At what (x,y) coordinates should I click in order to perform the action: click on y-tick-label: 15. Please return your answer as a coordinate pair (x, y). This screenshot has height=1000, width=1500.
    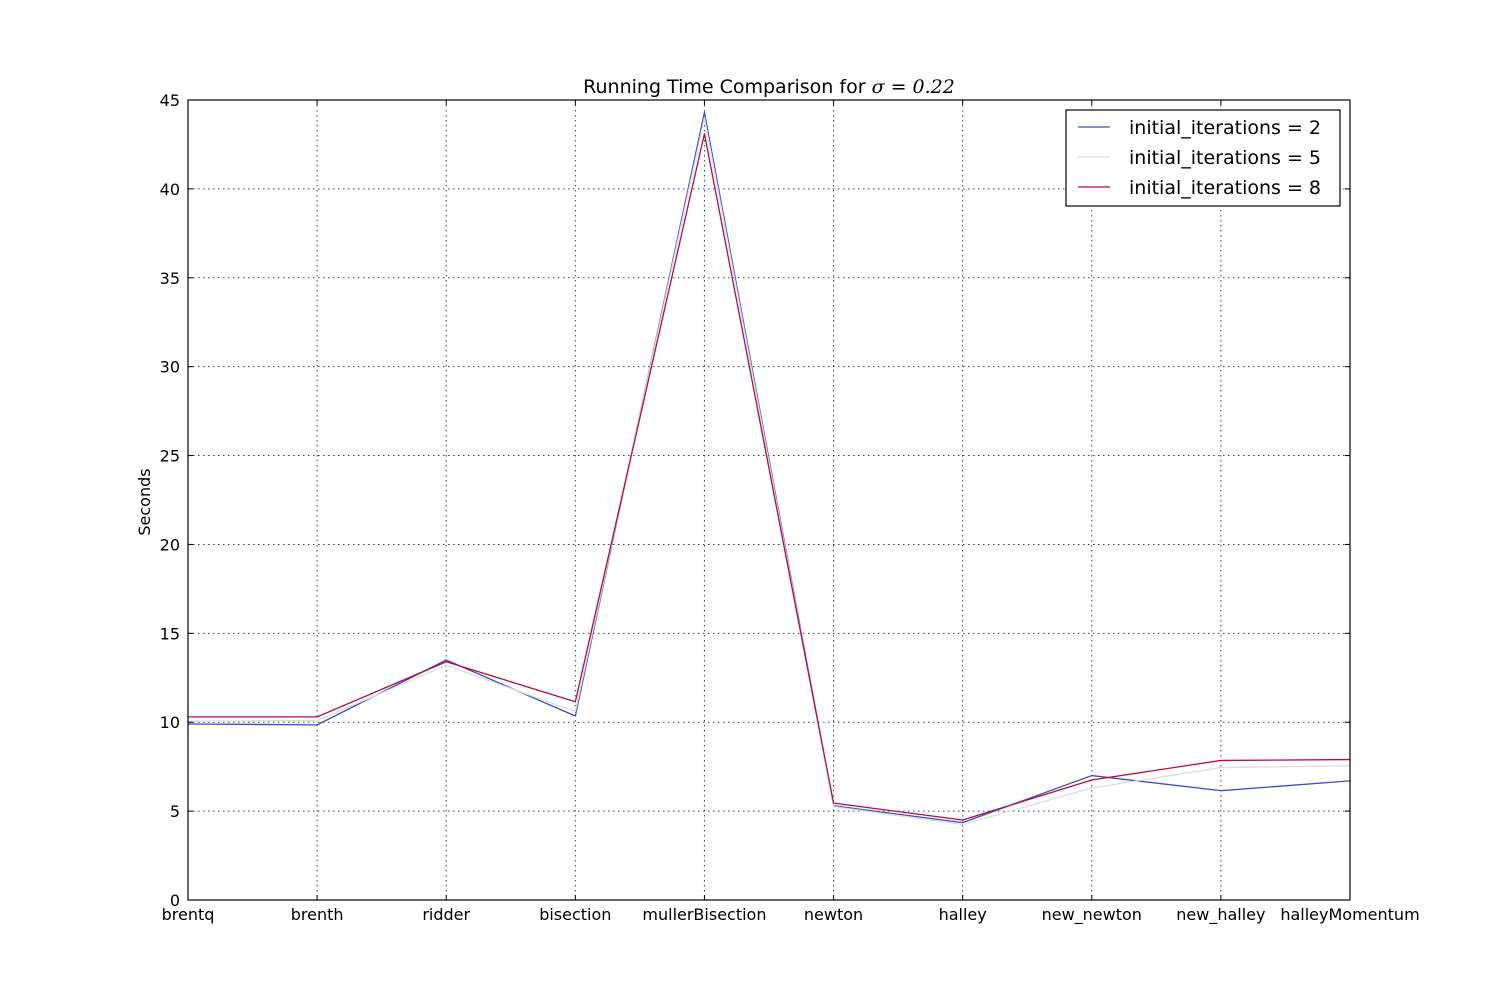
    Looking at the image, I should click on (170, 633).